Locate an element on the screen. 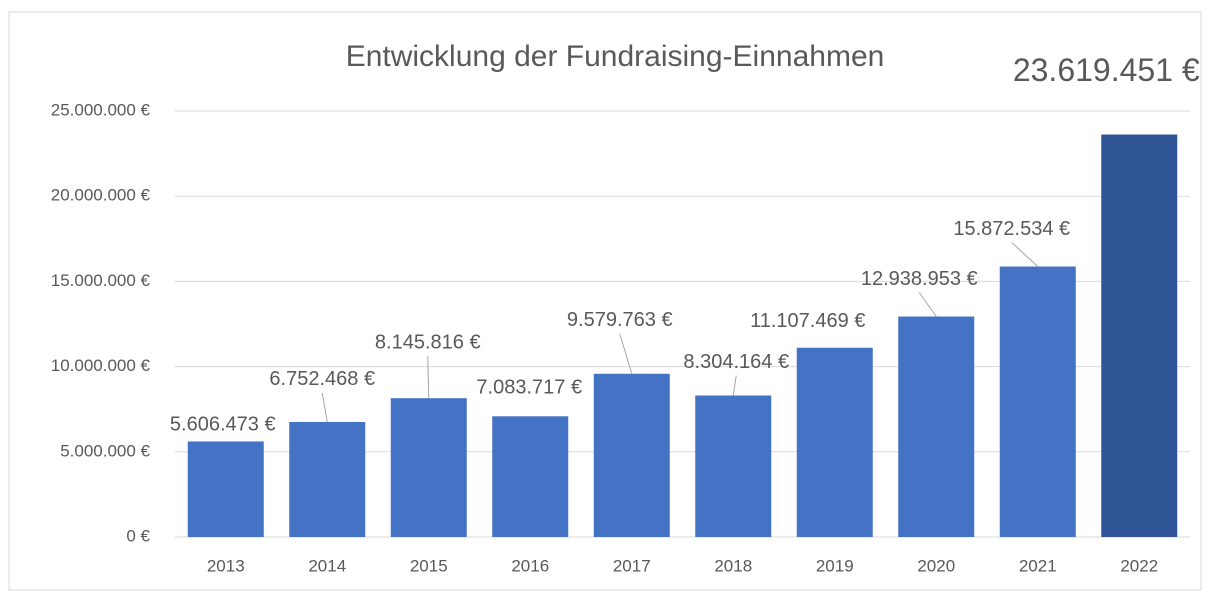  y-tick-label: 0 € is located at coordinates (138, 535).